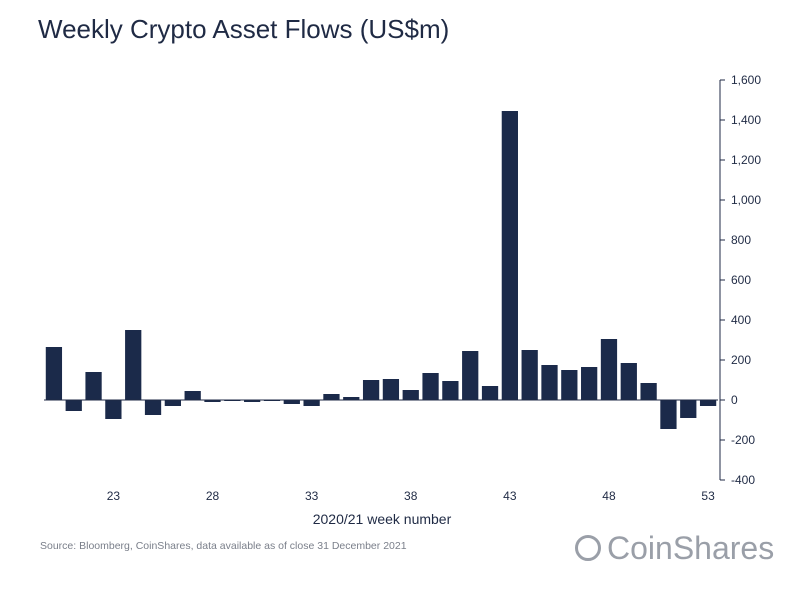  Describe the element at coordinates (746, 80) in the screenshot. I see `y-tick-label: 1,600` at that location.